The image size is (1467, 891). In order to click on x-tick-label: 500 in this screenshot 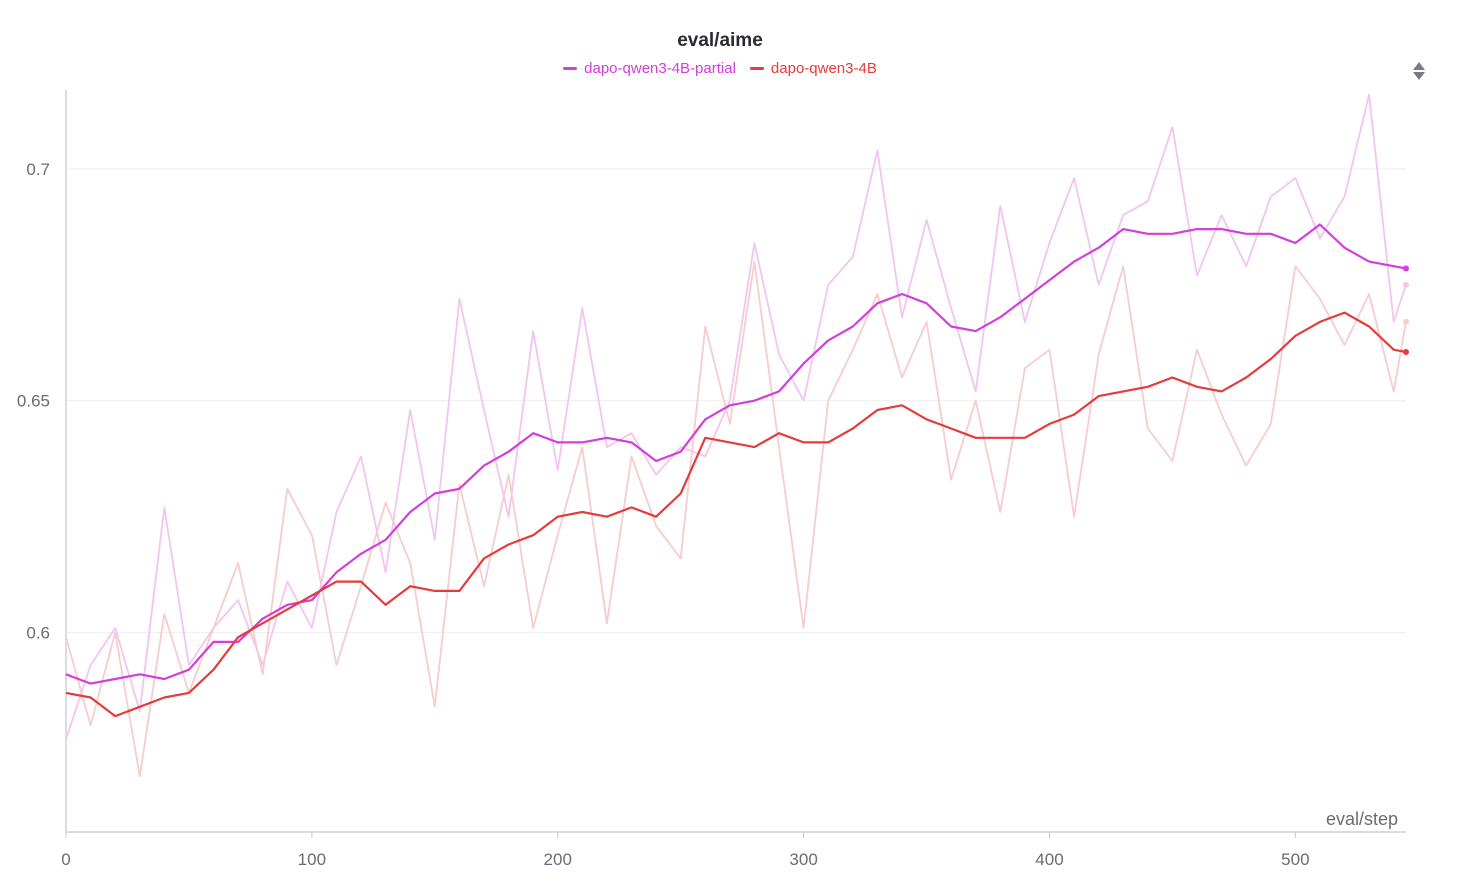, I will do `click(1295, 859)`.